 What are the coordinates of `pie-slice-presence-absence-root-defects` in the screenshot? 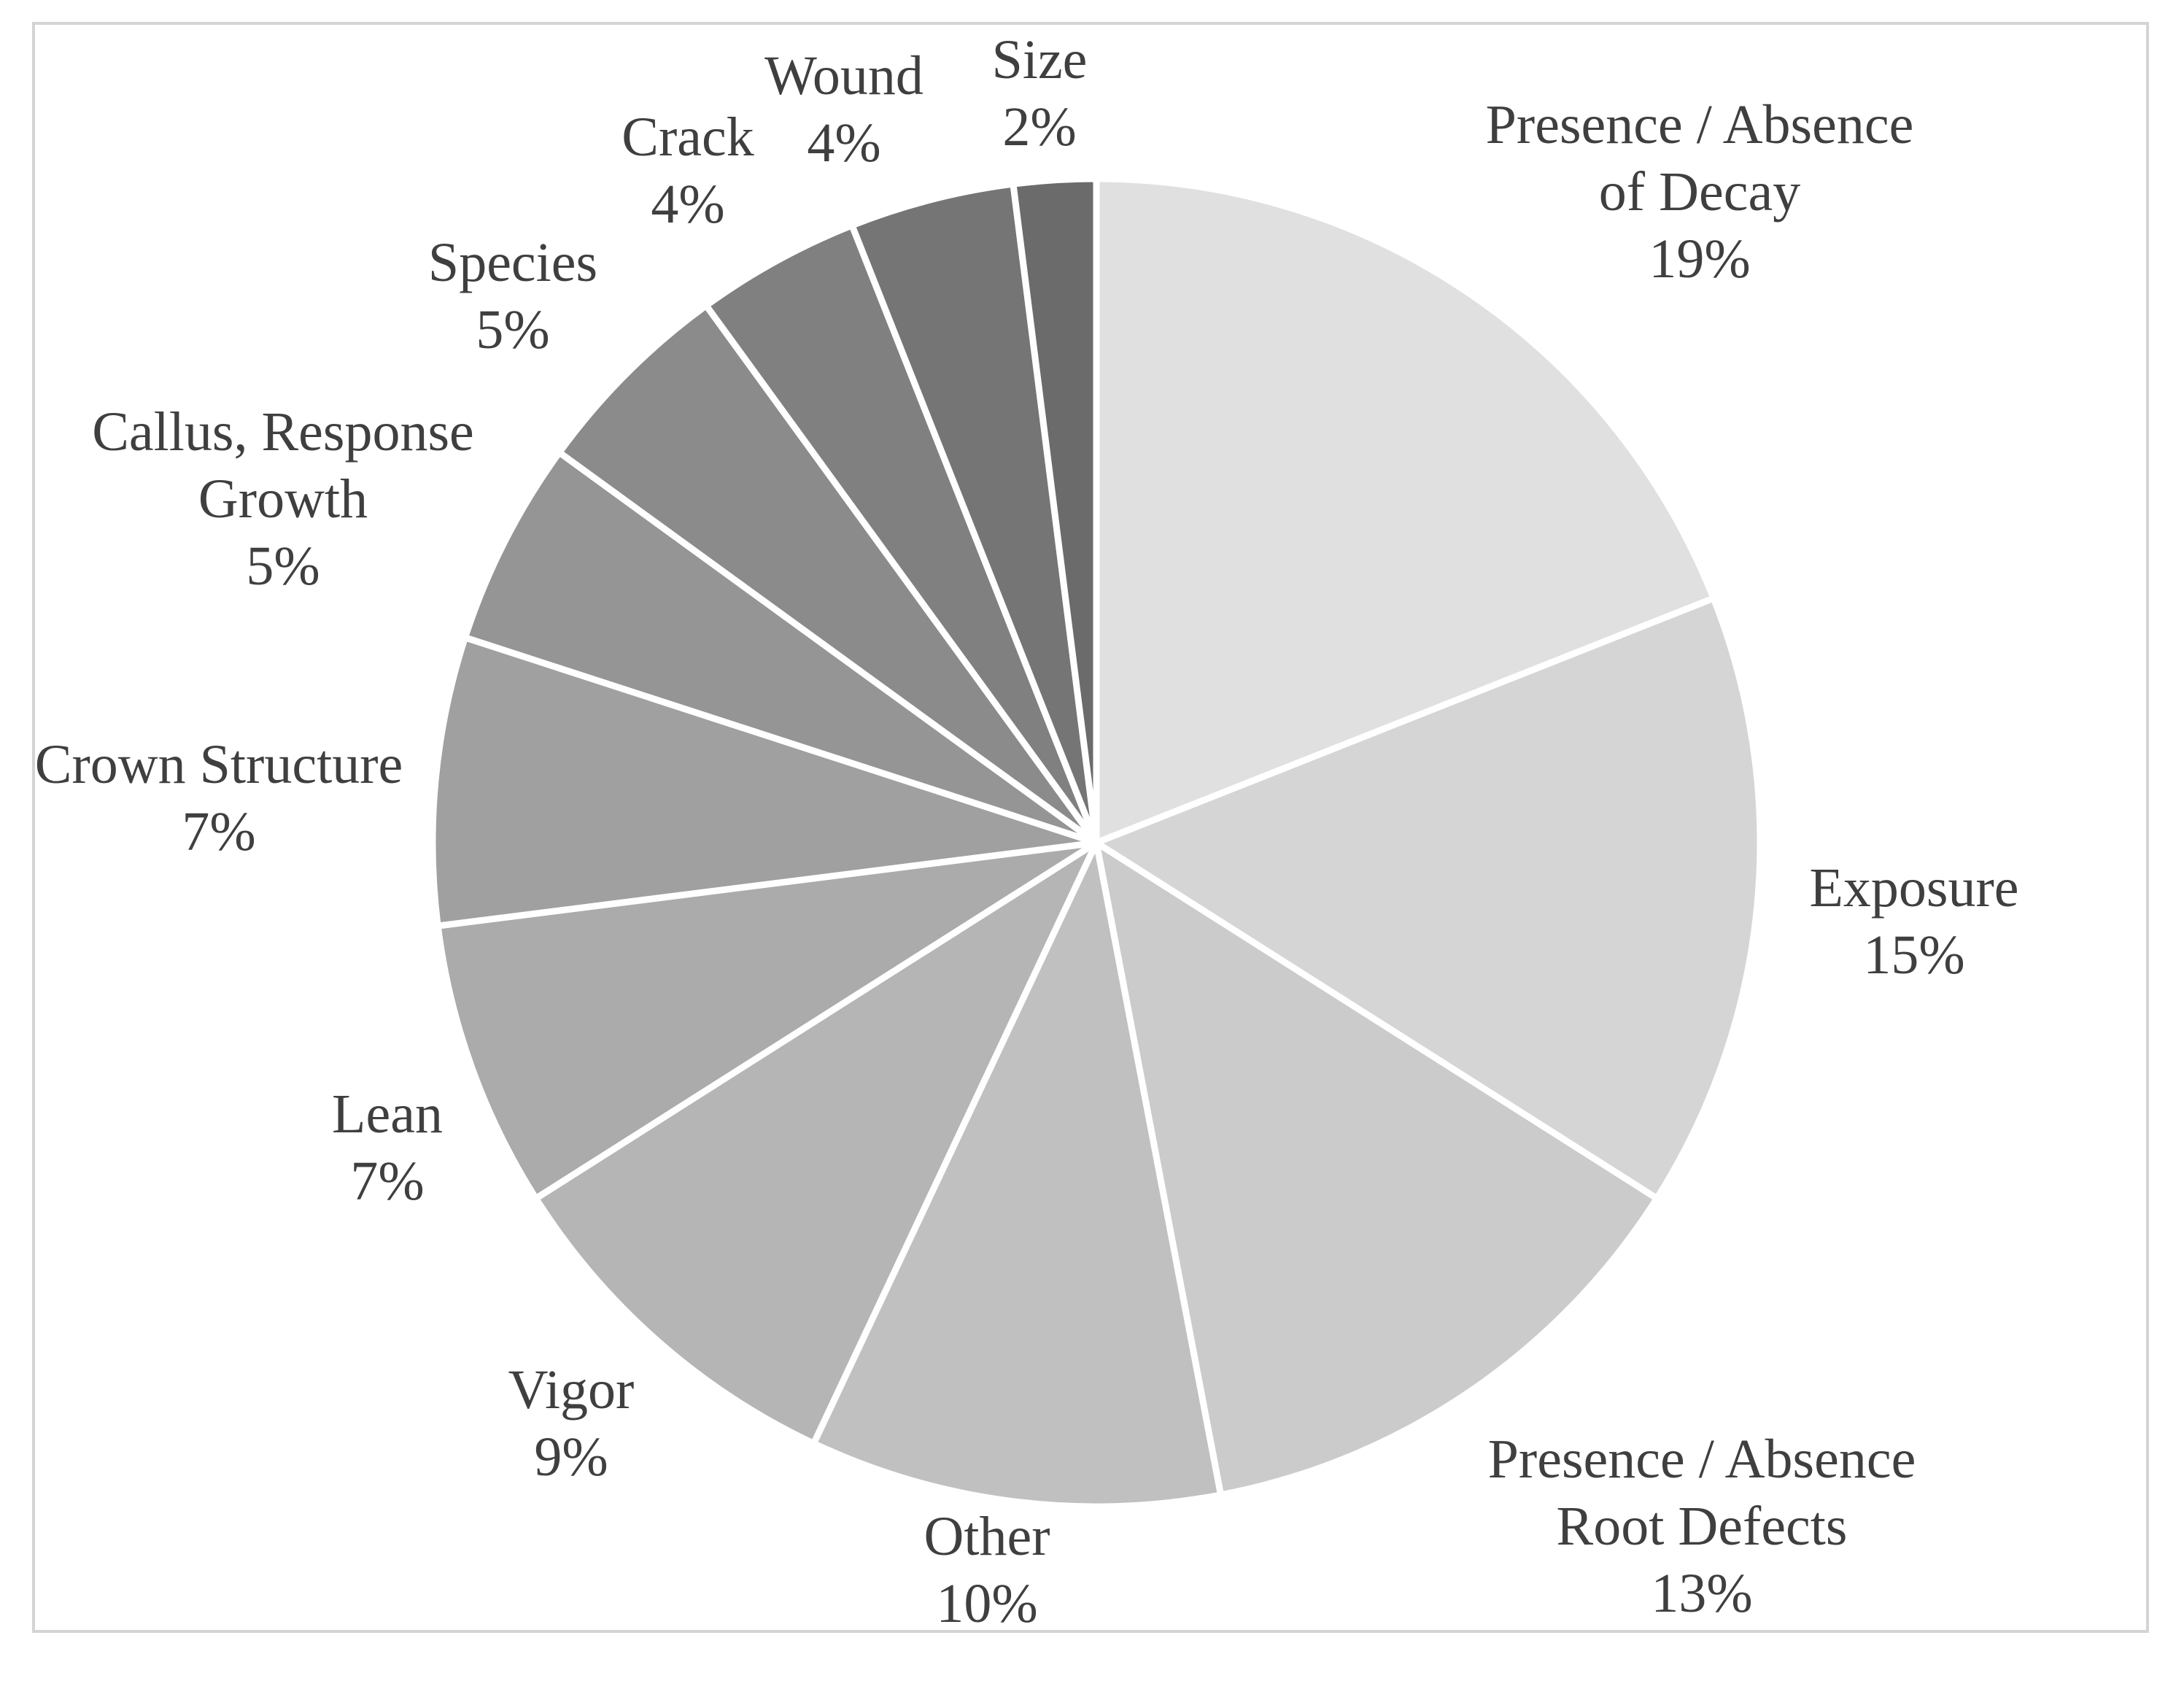 It's located at (1376, 1169).